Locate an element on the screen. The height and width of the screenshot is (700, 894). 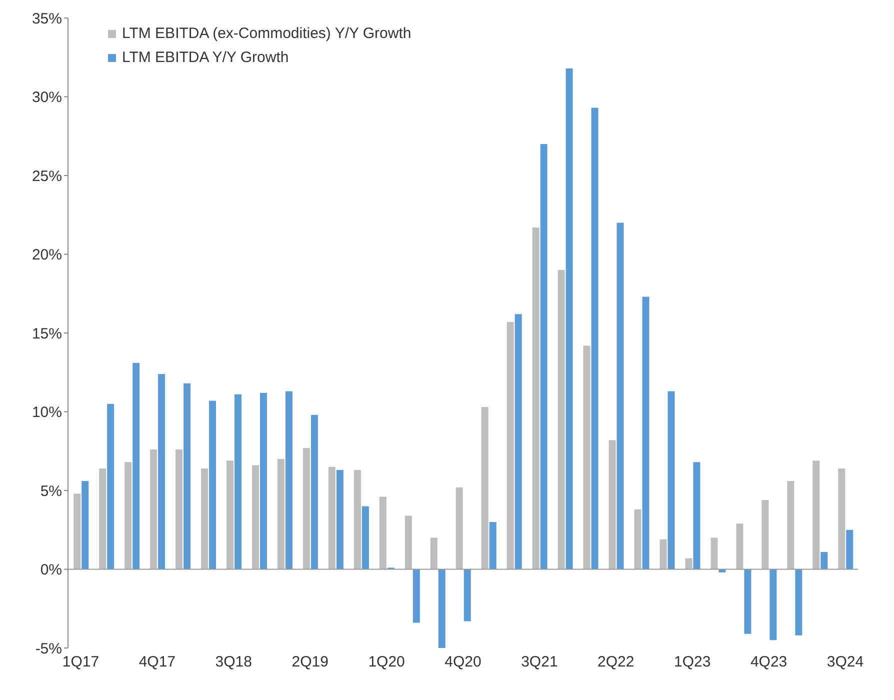
x-tick-label: 3Q18 is located at coordinates (233, 662).